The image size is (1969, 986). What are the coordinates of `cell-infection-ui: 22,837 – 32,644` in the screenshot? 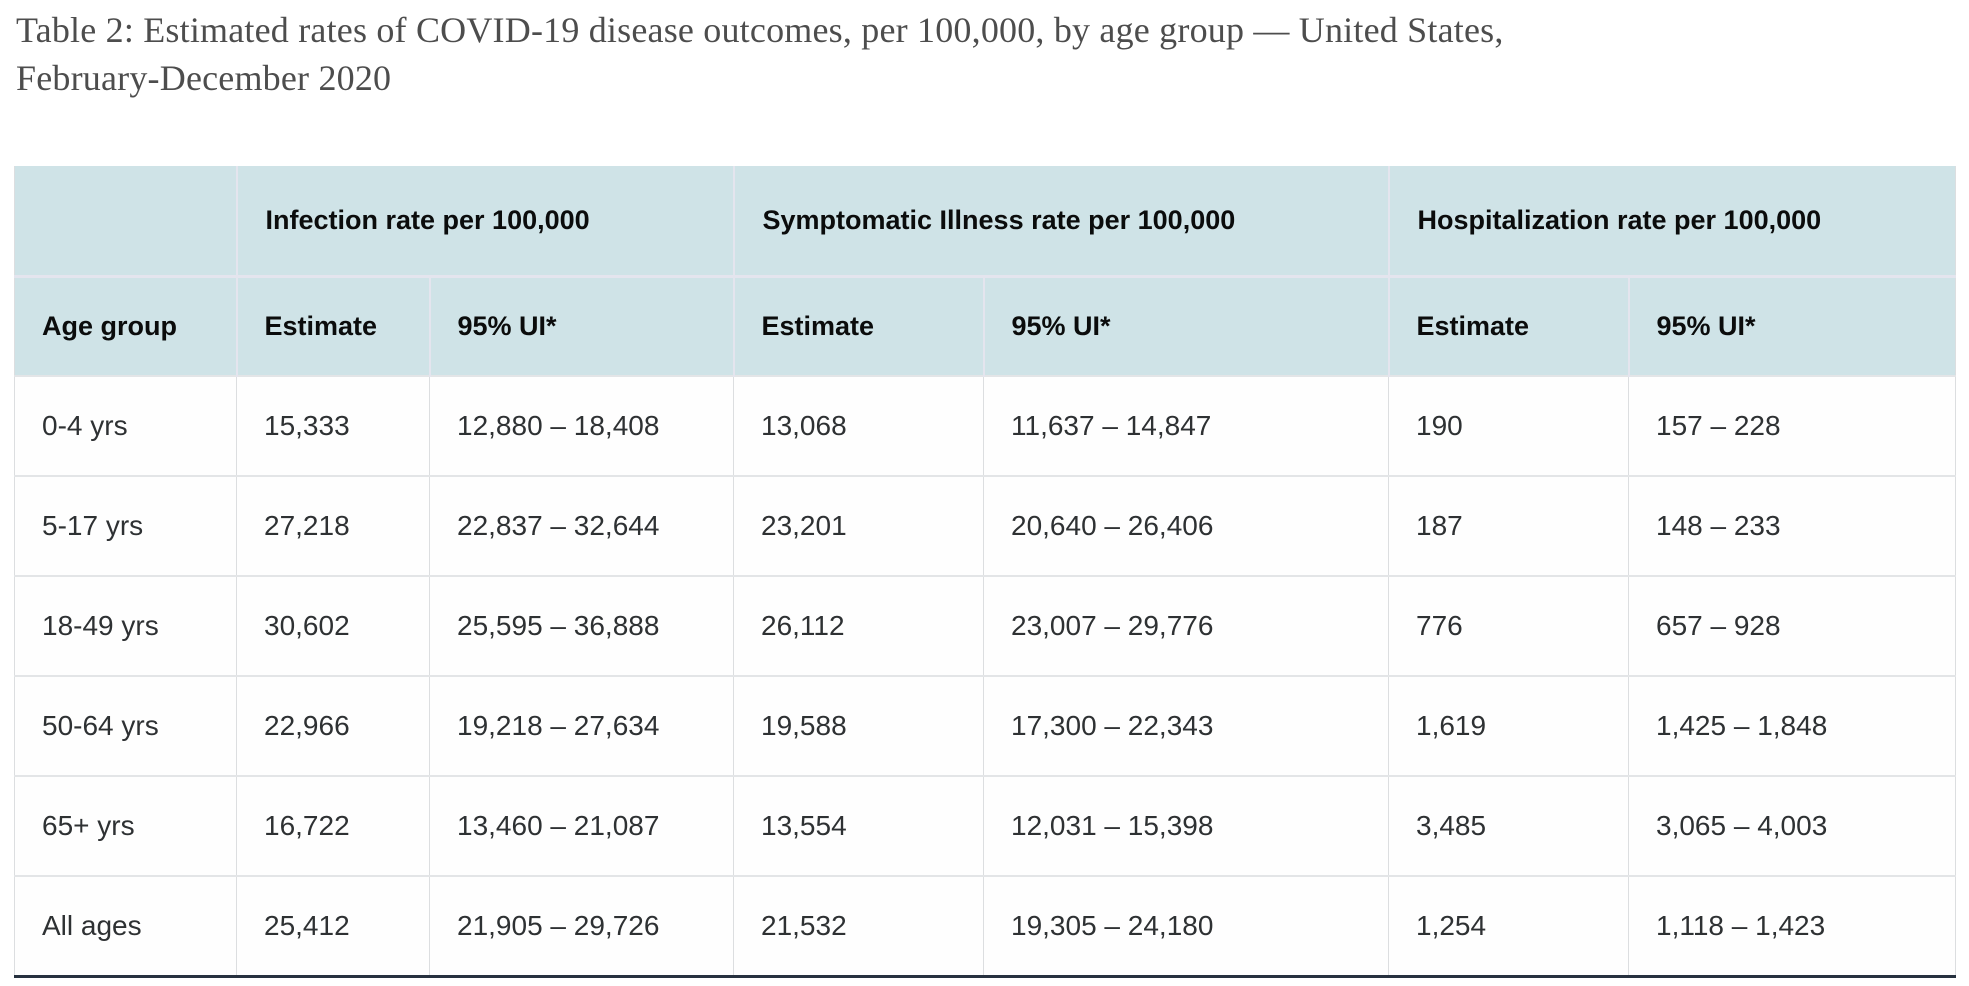 It's located at (581, 526).